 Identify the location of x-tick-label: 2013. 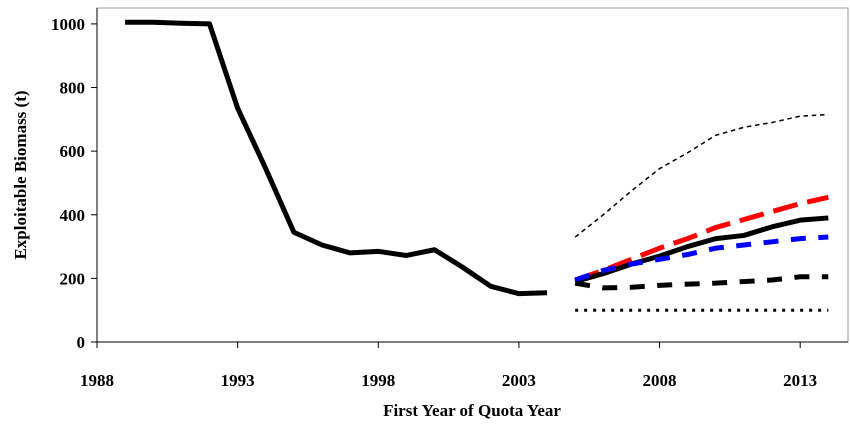
(800, 380).